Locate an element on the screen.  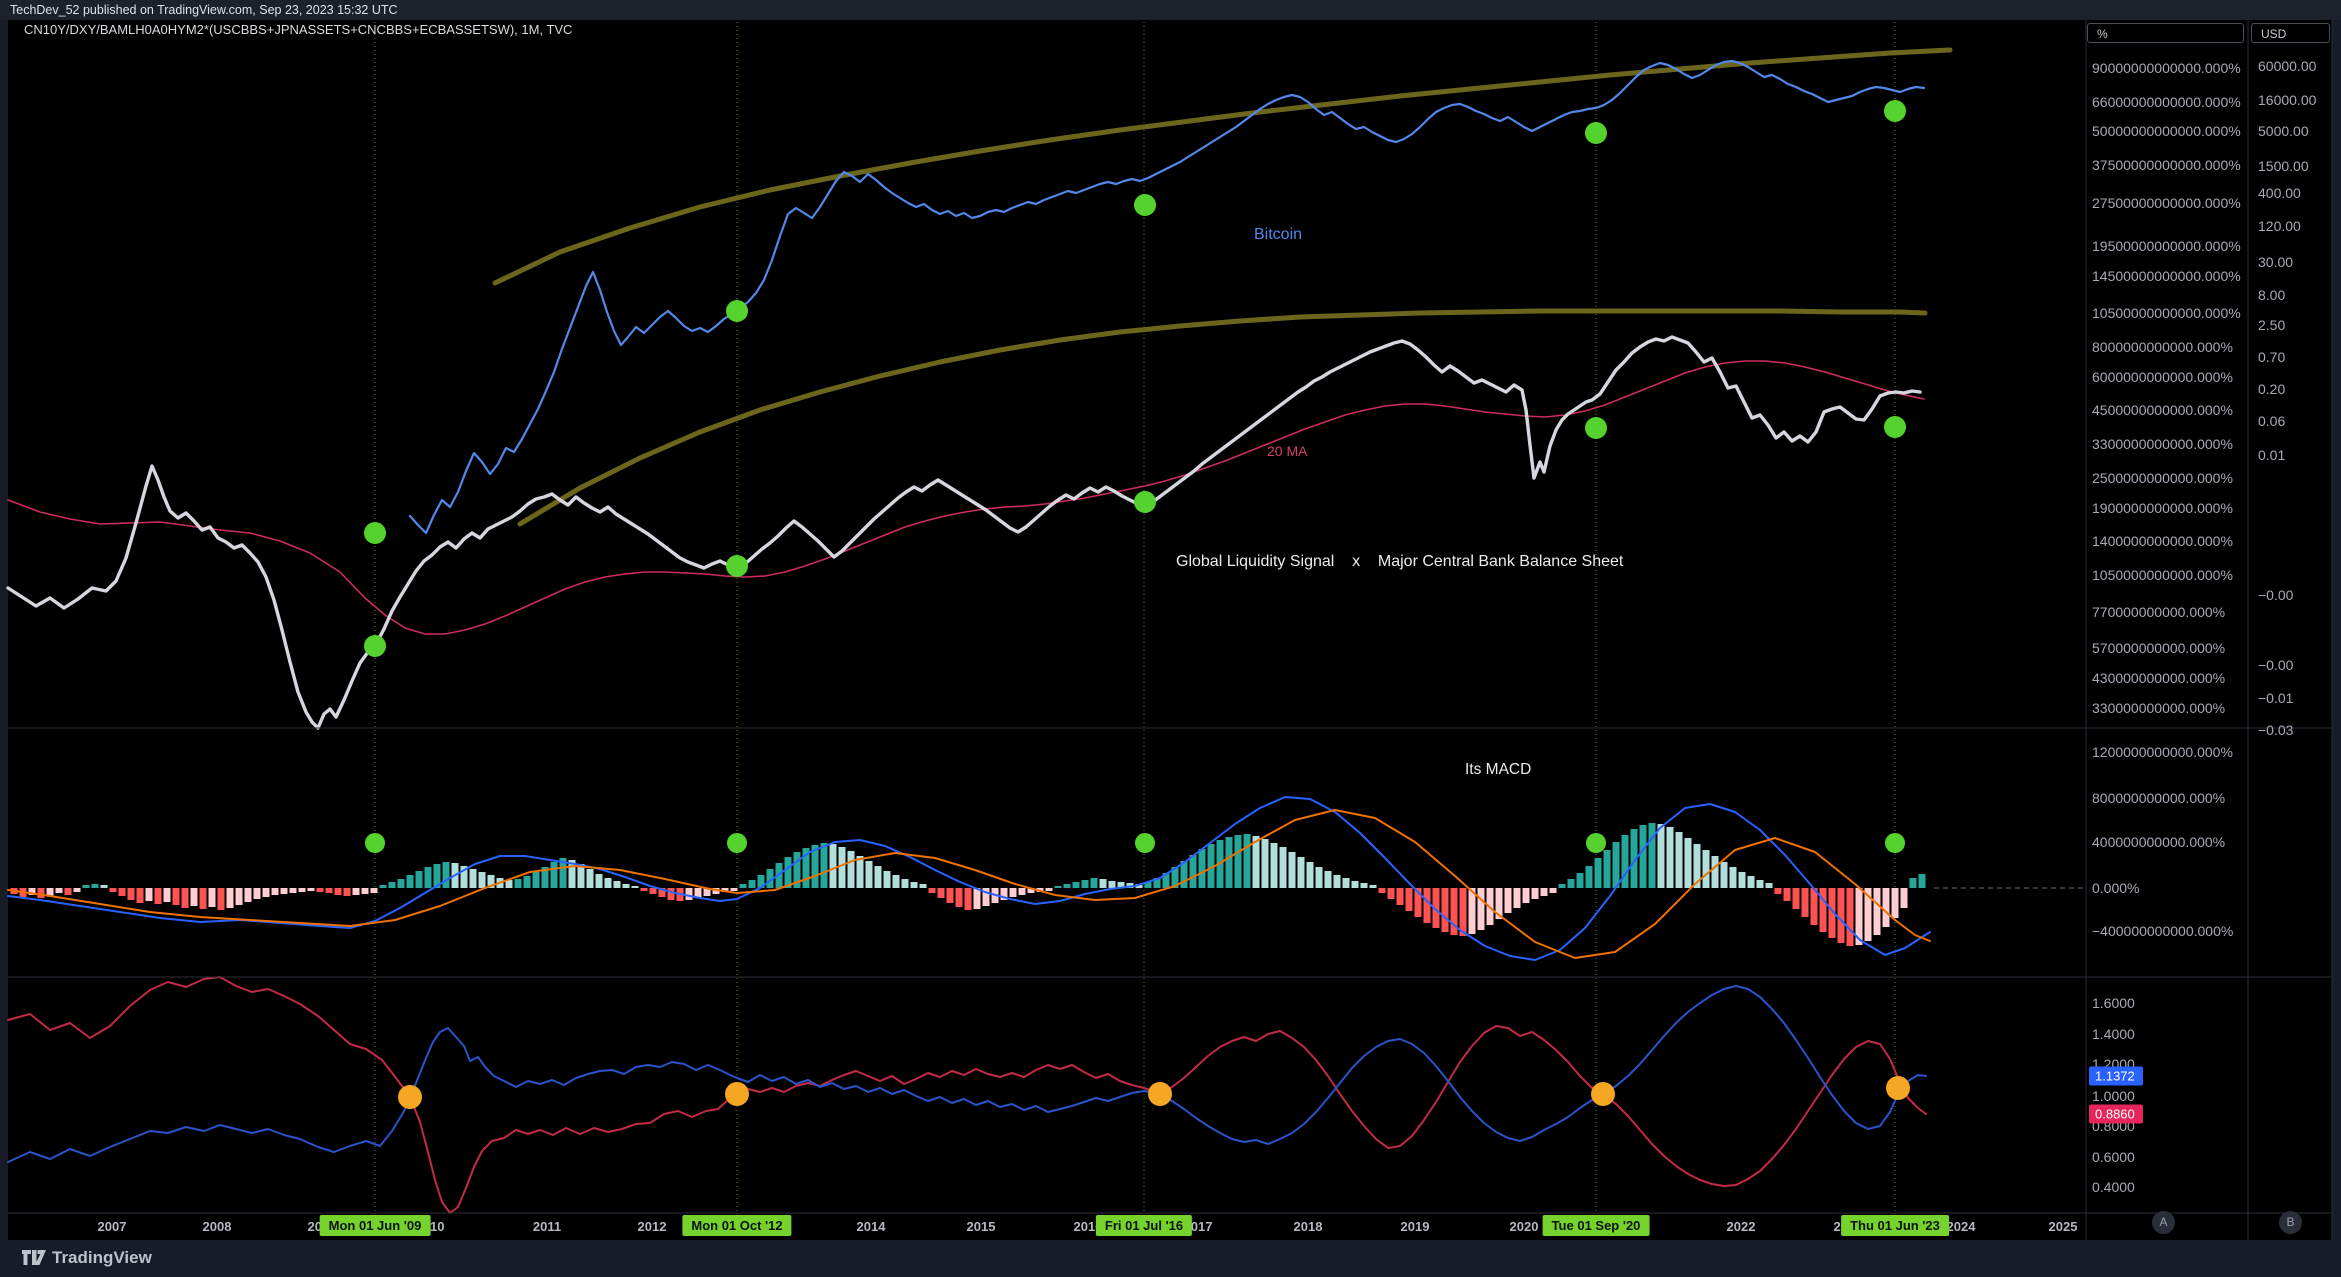
series-macd-line is located at coordinates (969, 878).